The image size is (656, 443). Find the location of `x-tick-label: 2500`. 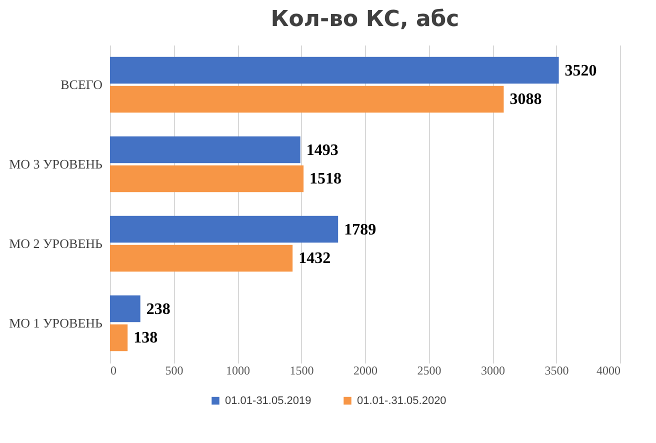

x-tick-label: 2500 is located at coordinates (429, 371).